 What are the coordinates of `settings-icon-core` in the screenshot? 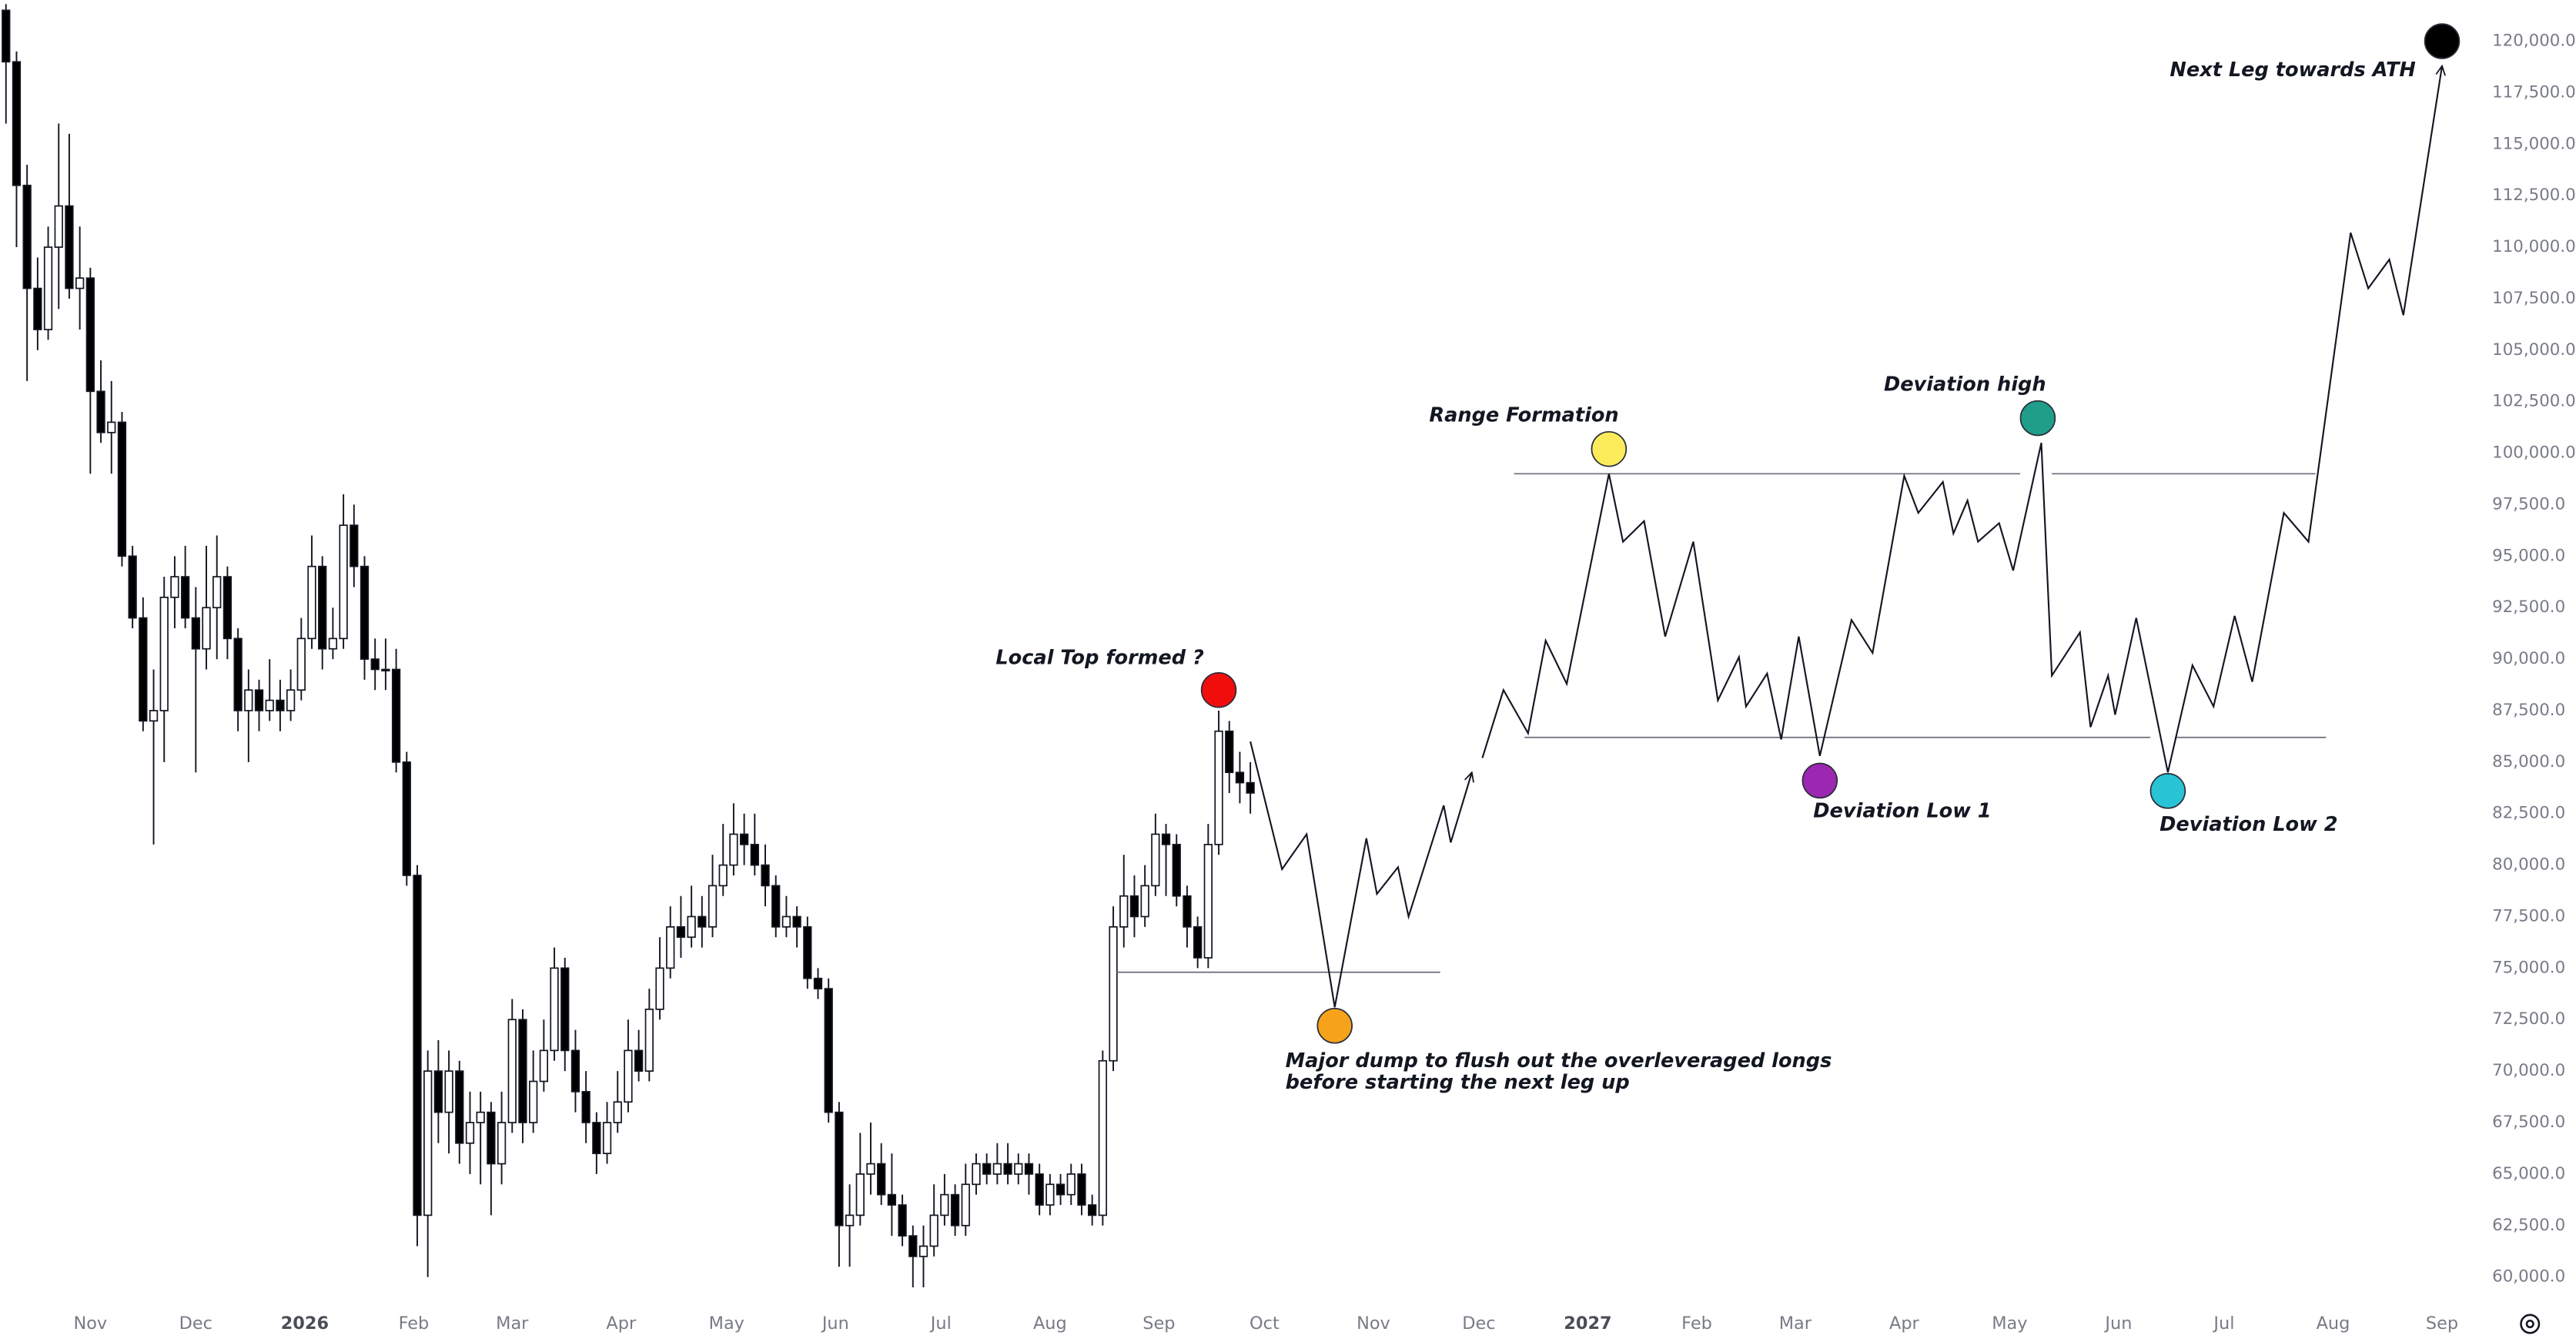 It's located at (2529, 1324).